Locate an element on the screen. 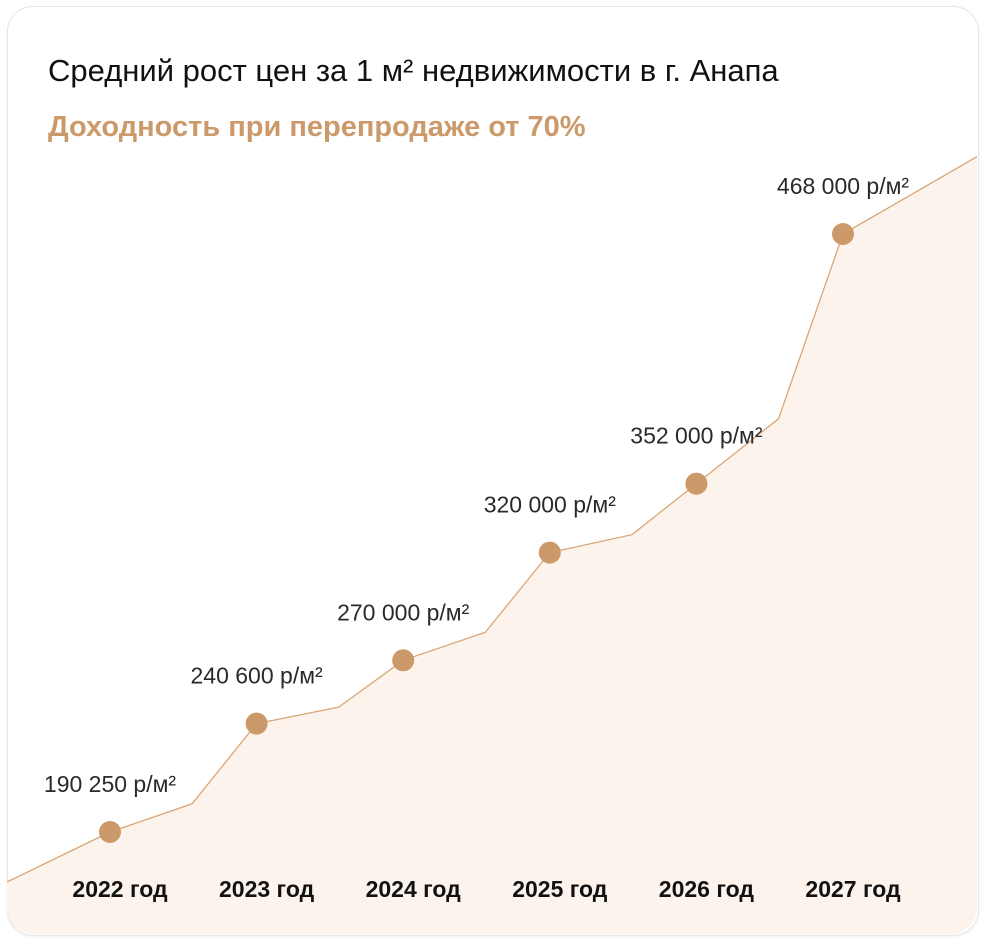  data-label-3: 270 000 р/м² is located at coordinates (403, 612).